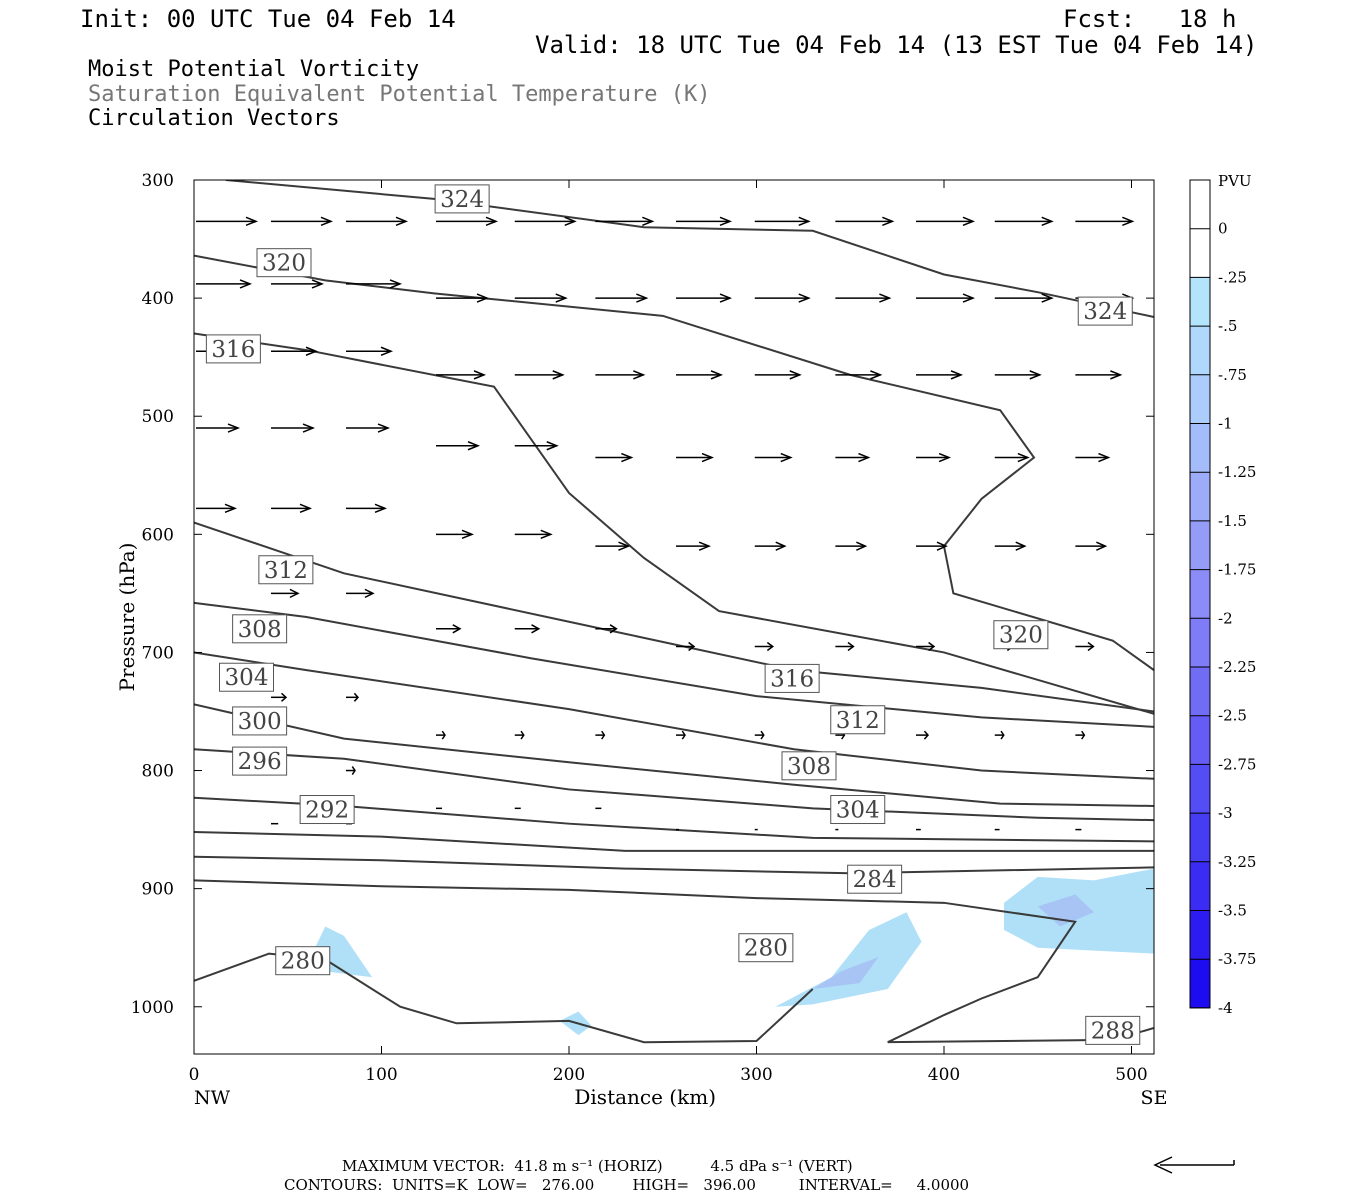  Describe the element at coordinates (1232, 277) in the screenshot. I see `colorbar-tick-label: -.25` at that location.